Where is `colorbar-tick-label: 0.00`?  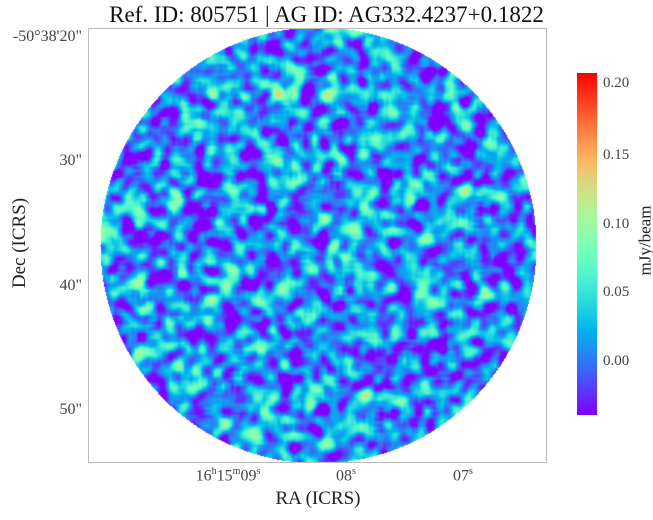 colorbar-tick-label: 0.00 is located at coordinates (616, 361).